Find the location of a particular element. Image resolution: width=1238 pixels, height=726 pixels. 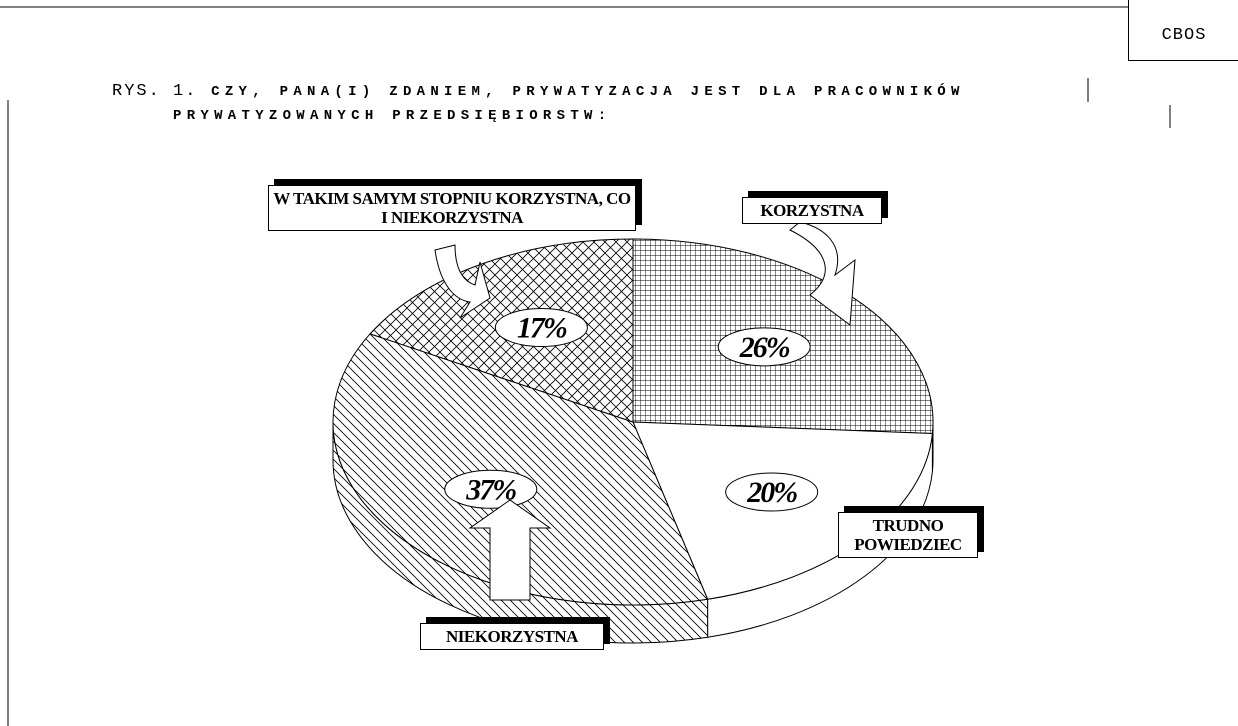

category-label: KORZYSTNA is located at coordinates (812, 210).